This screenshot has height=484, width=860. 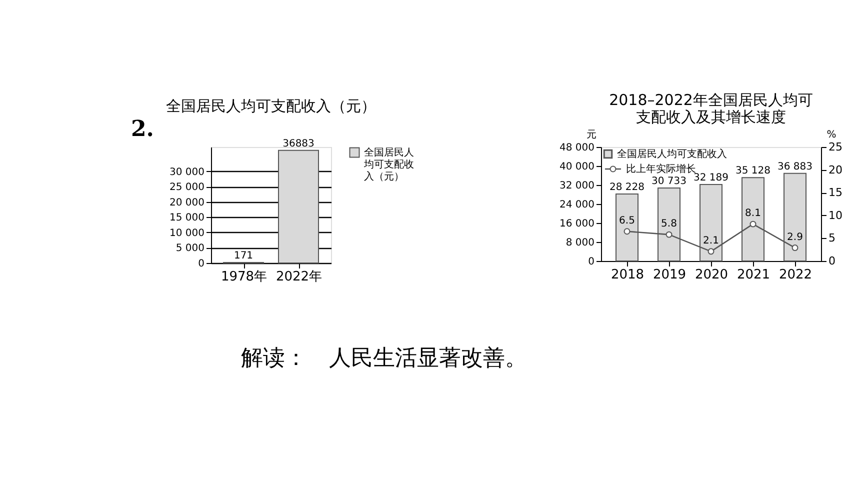 I want to click on data-label: 5.8, so click(x=669, y=224).